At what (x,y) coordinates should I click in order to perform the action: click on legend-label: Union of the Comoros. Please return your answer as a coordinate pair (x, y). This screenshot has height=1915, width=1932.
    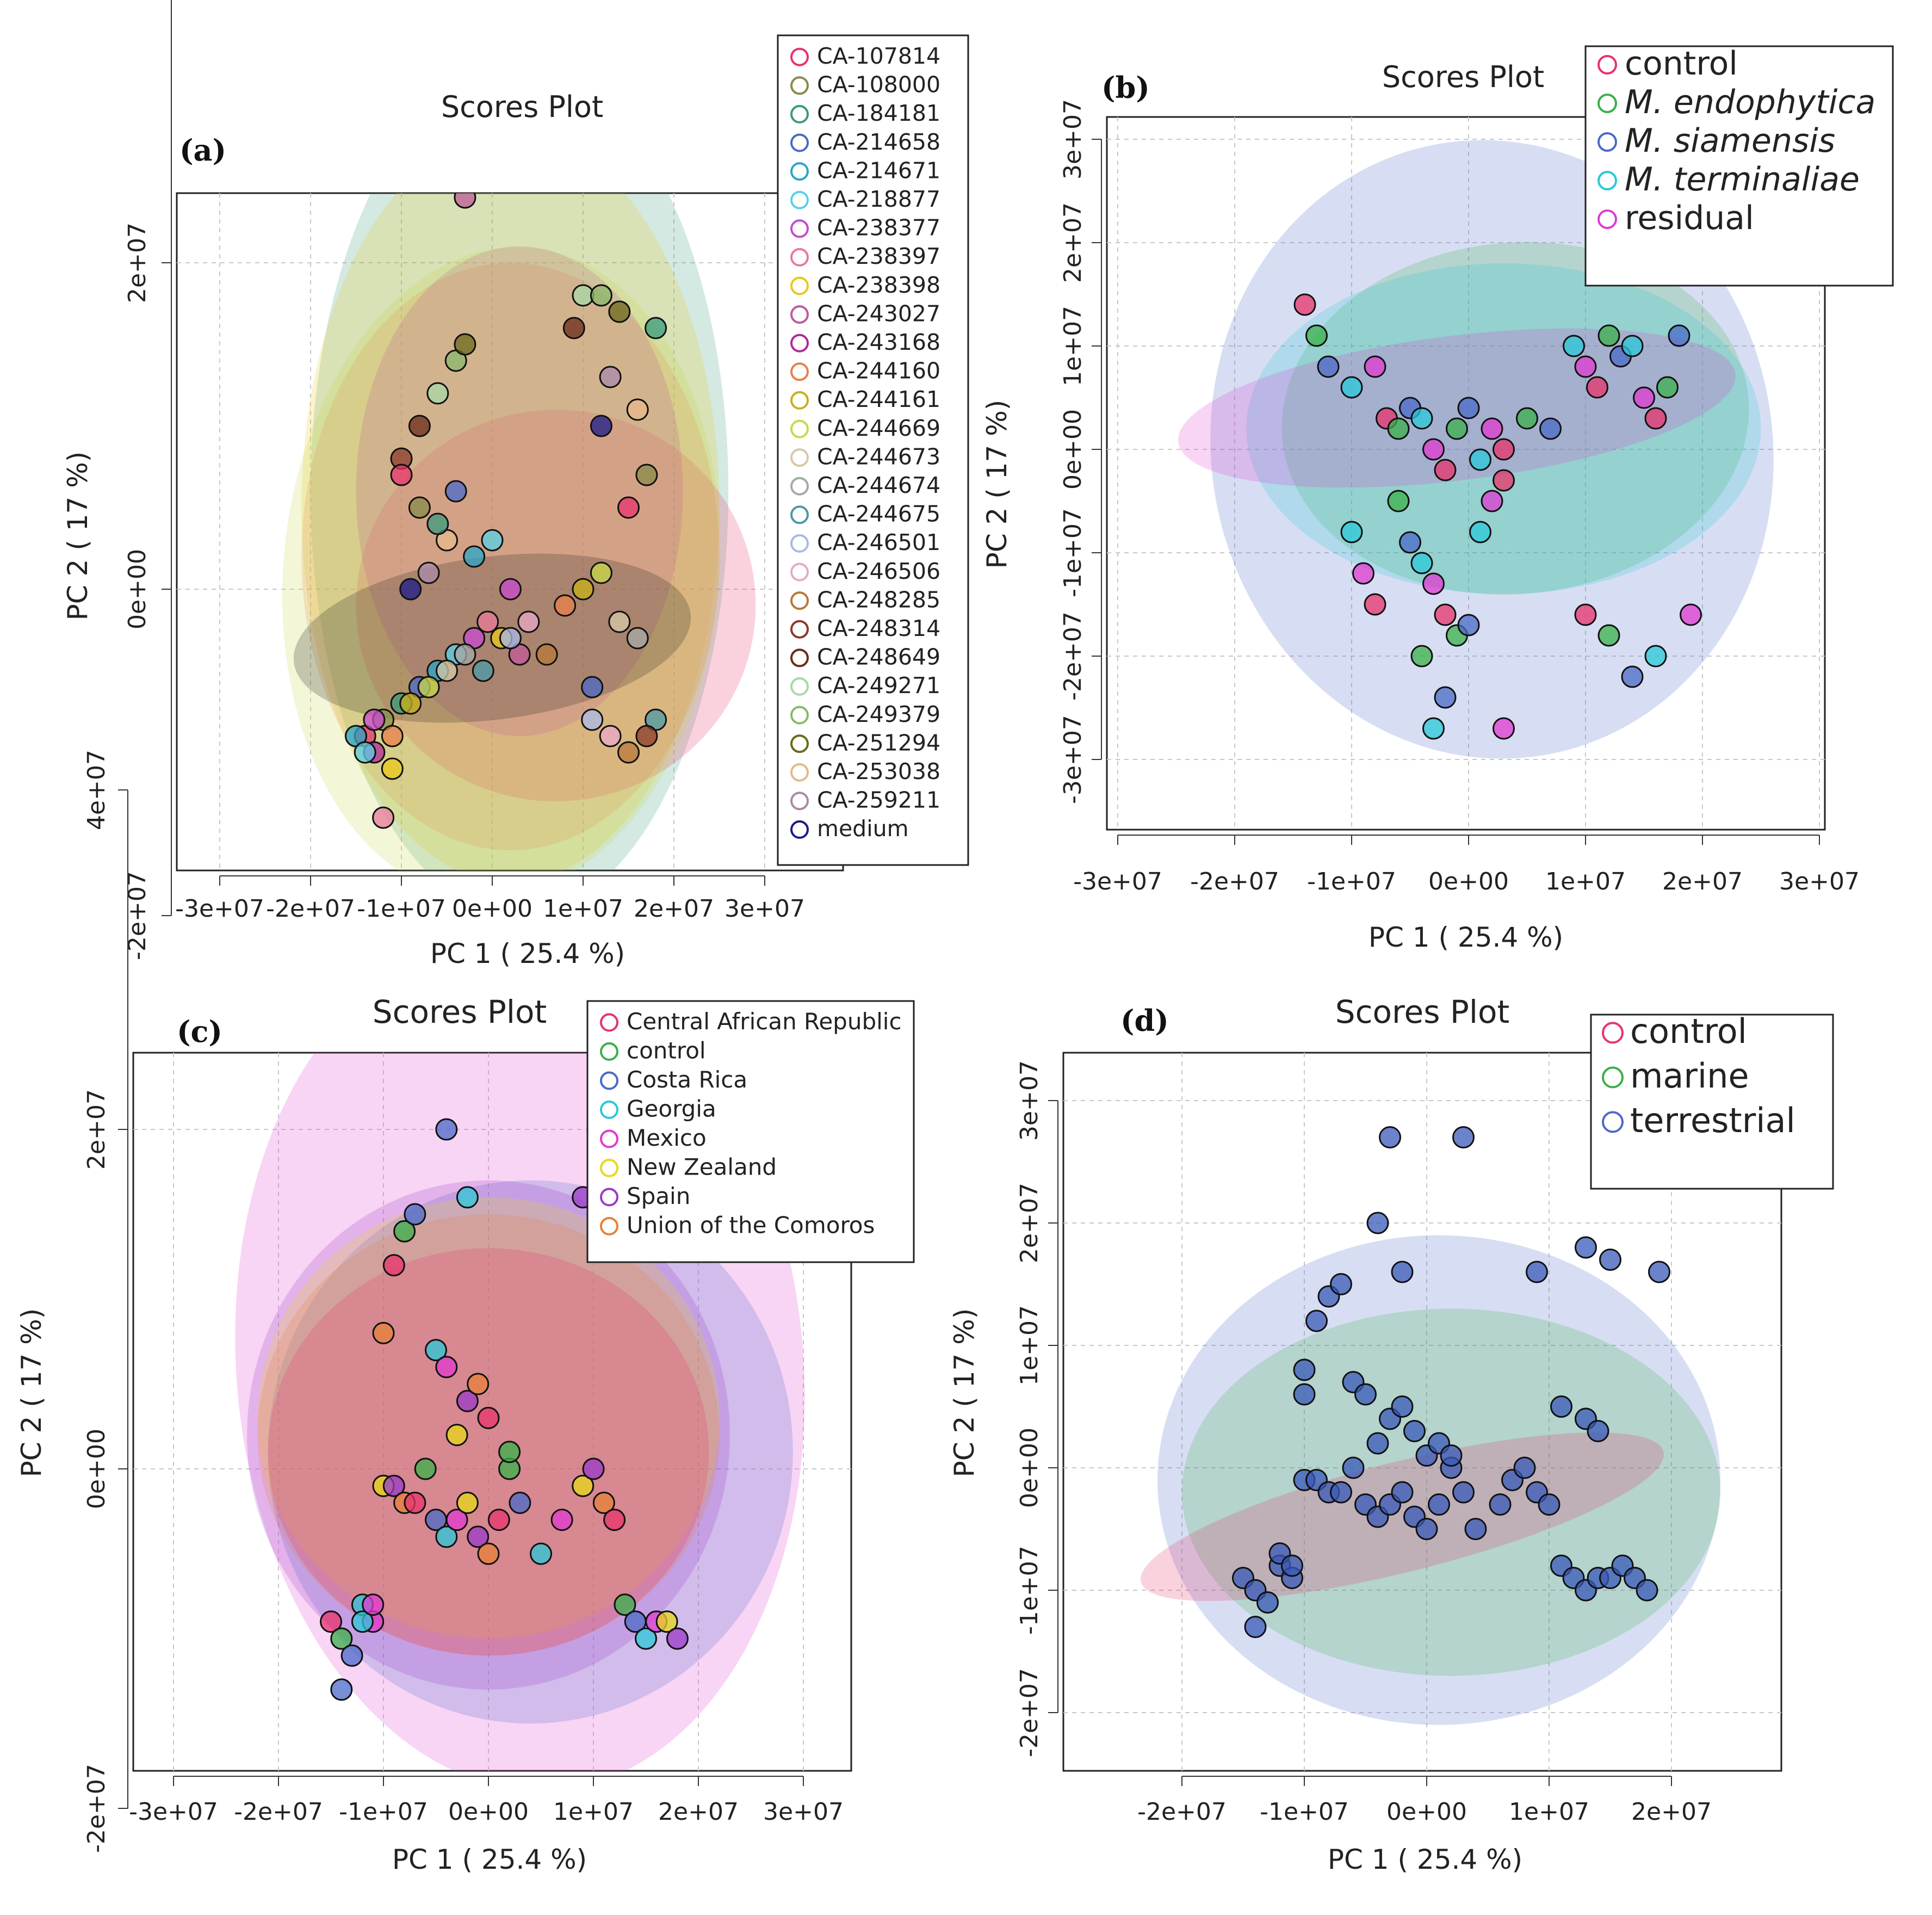
    Looking at the image, I should click on (751, 1226).